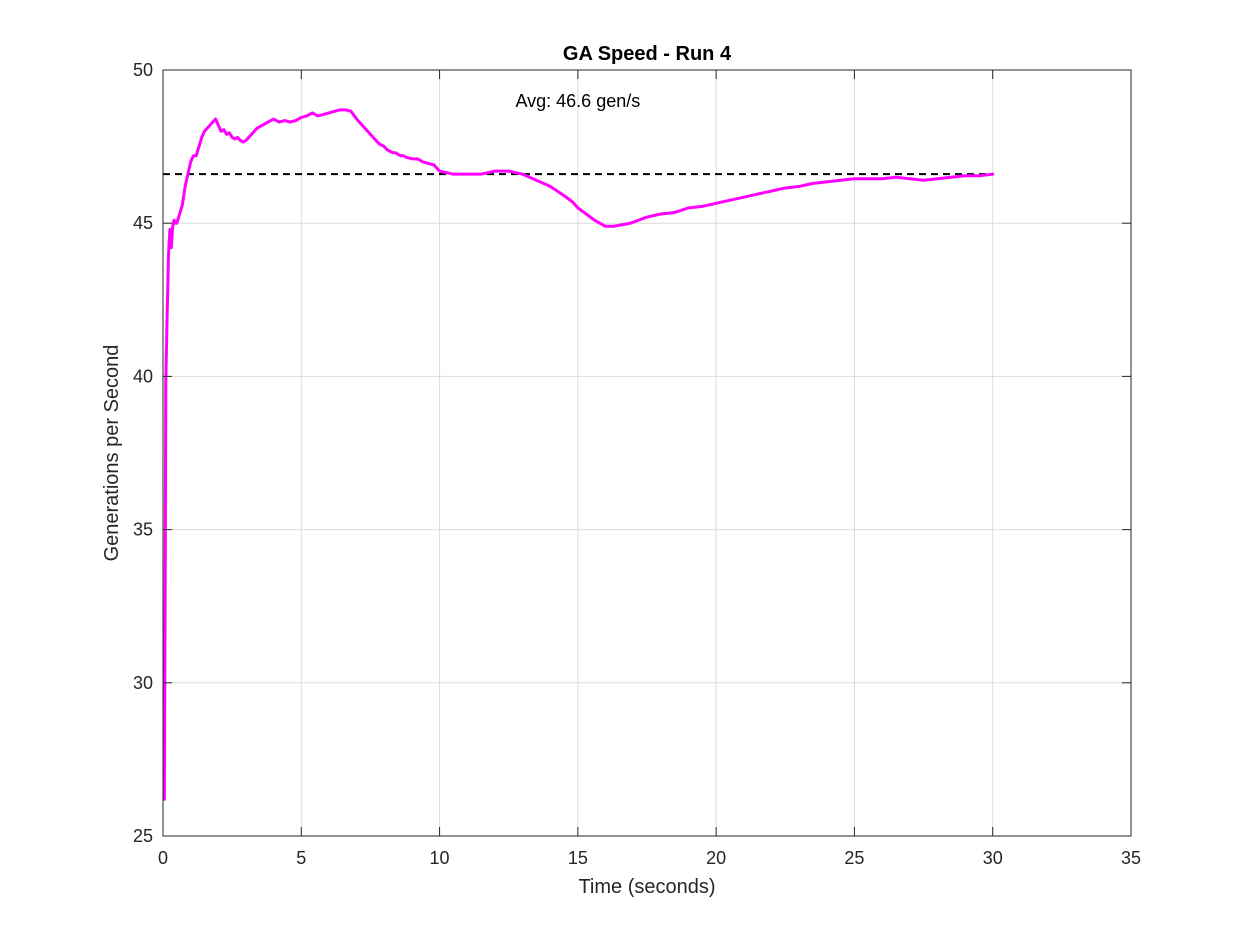 This screenshot has height=943, width=1250. What do you see at coordinates (143, 70) in the screenshot?
I see `y-tick-label: 50` at bounding box center [143, 70].